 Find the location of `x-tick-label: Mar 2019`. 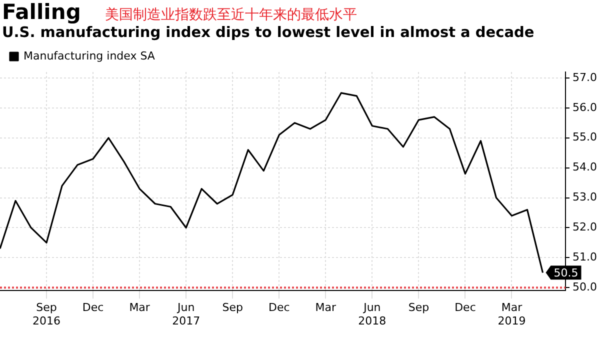

x-tick-label: Mar 2019 is located at coordinates (512, 314).